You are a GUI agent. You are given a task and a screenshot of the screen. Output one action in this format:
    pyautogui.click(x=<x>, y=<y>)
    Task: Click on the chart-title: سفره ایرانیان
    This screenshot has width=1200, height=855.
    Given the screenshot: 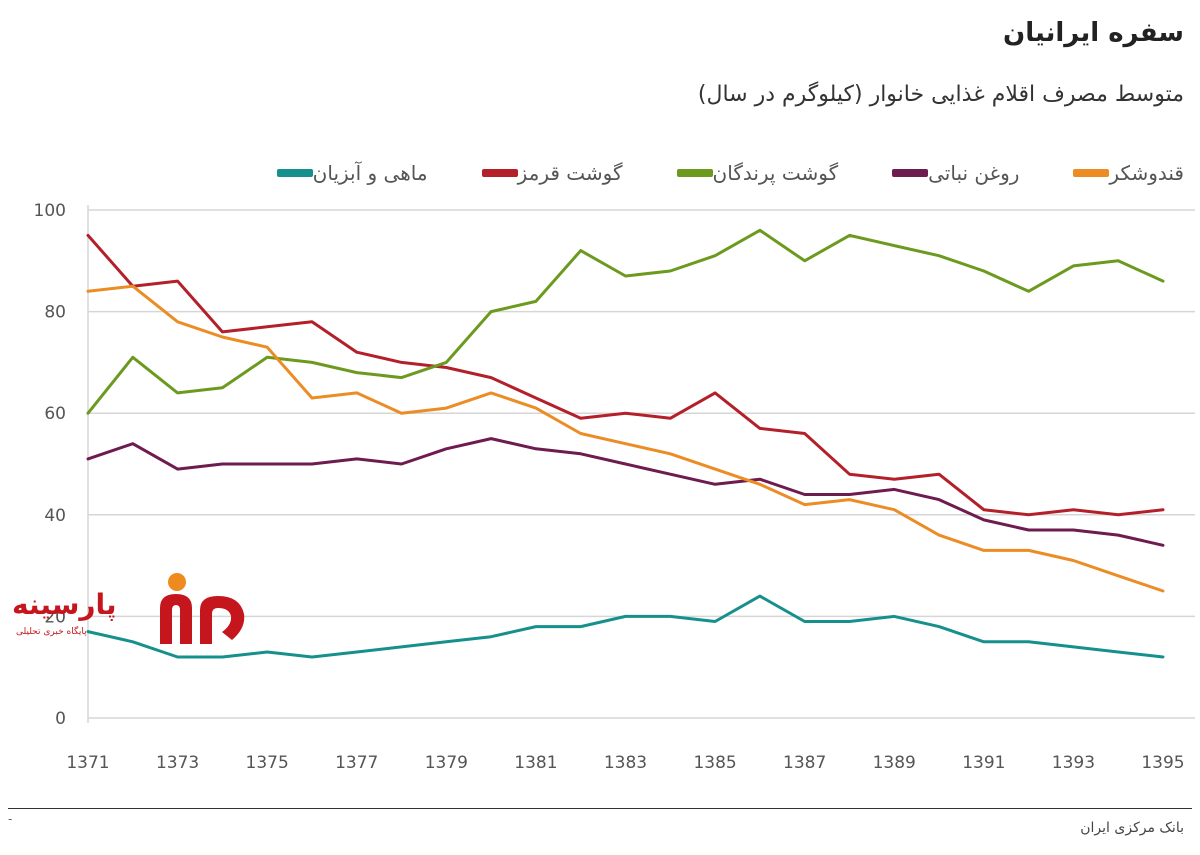 What is the action you would take?
    pyautogui.click(x=1093, y=33)
    